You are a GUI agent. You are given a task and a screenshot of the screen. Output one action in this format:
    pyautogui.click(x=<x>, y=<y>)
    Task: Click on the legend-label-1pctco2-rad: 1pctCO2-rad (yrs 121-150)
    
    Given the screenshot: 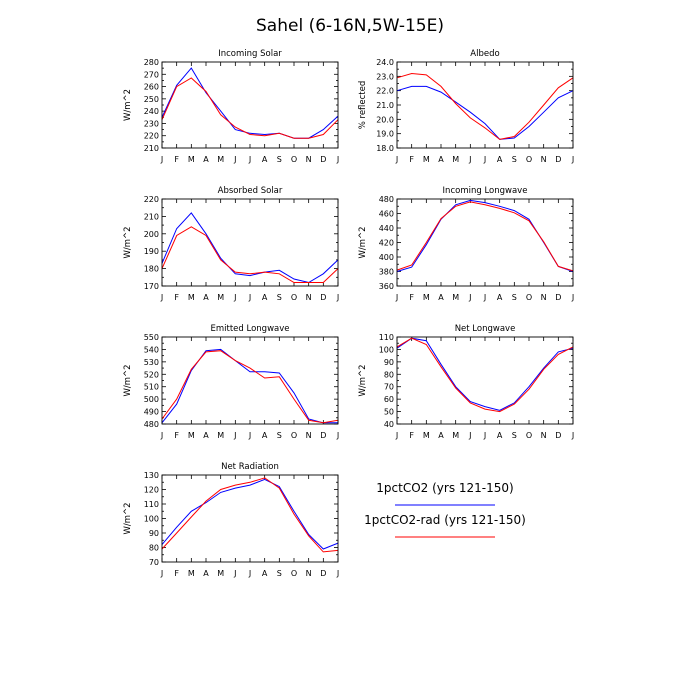 What is the action you would take?
    pyautogui.click(x=445, y=520)
    